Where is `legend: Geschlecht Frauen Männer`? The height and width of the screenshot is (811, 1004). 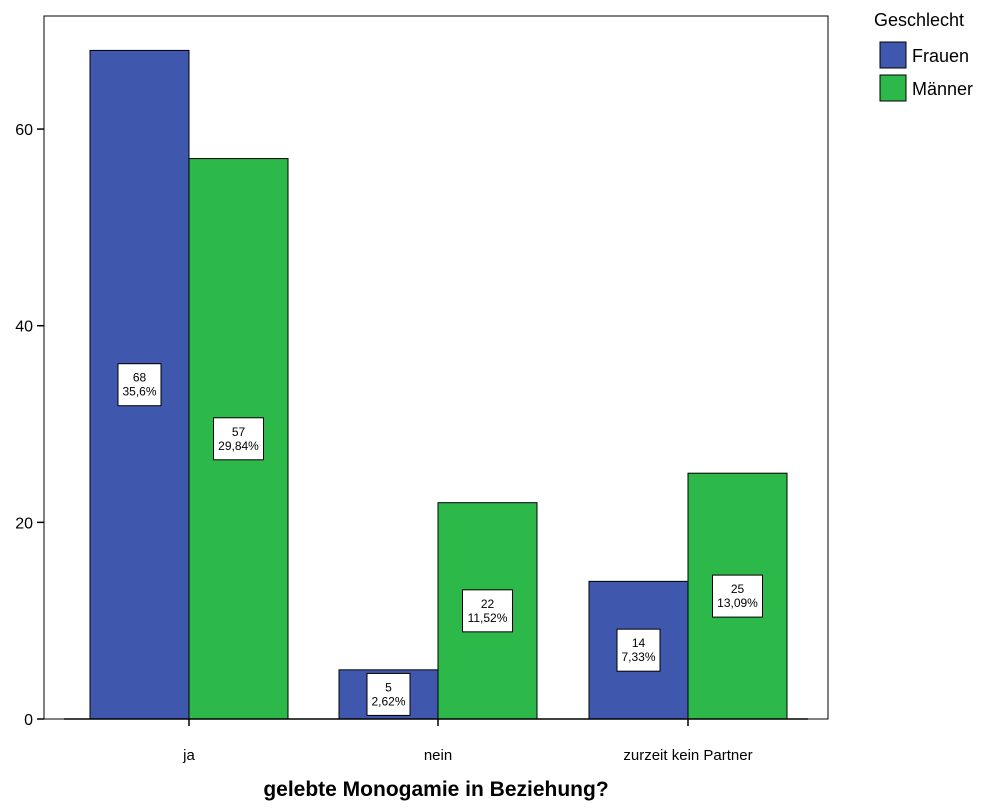 legend: Geschlecht Frauen Männer is located at coordinates (923, 56).